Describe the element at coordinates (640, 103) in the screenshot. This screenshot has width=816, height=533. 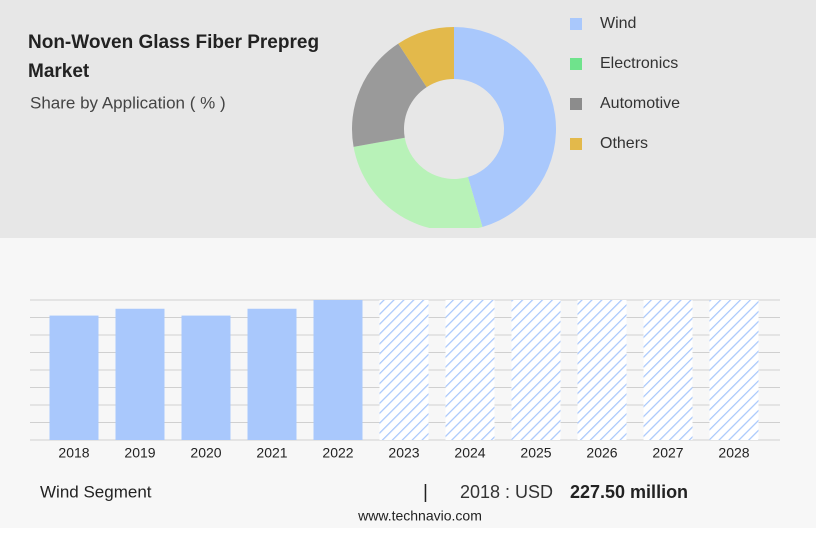
I see `legend-label: Automotive` at that location.